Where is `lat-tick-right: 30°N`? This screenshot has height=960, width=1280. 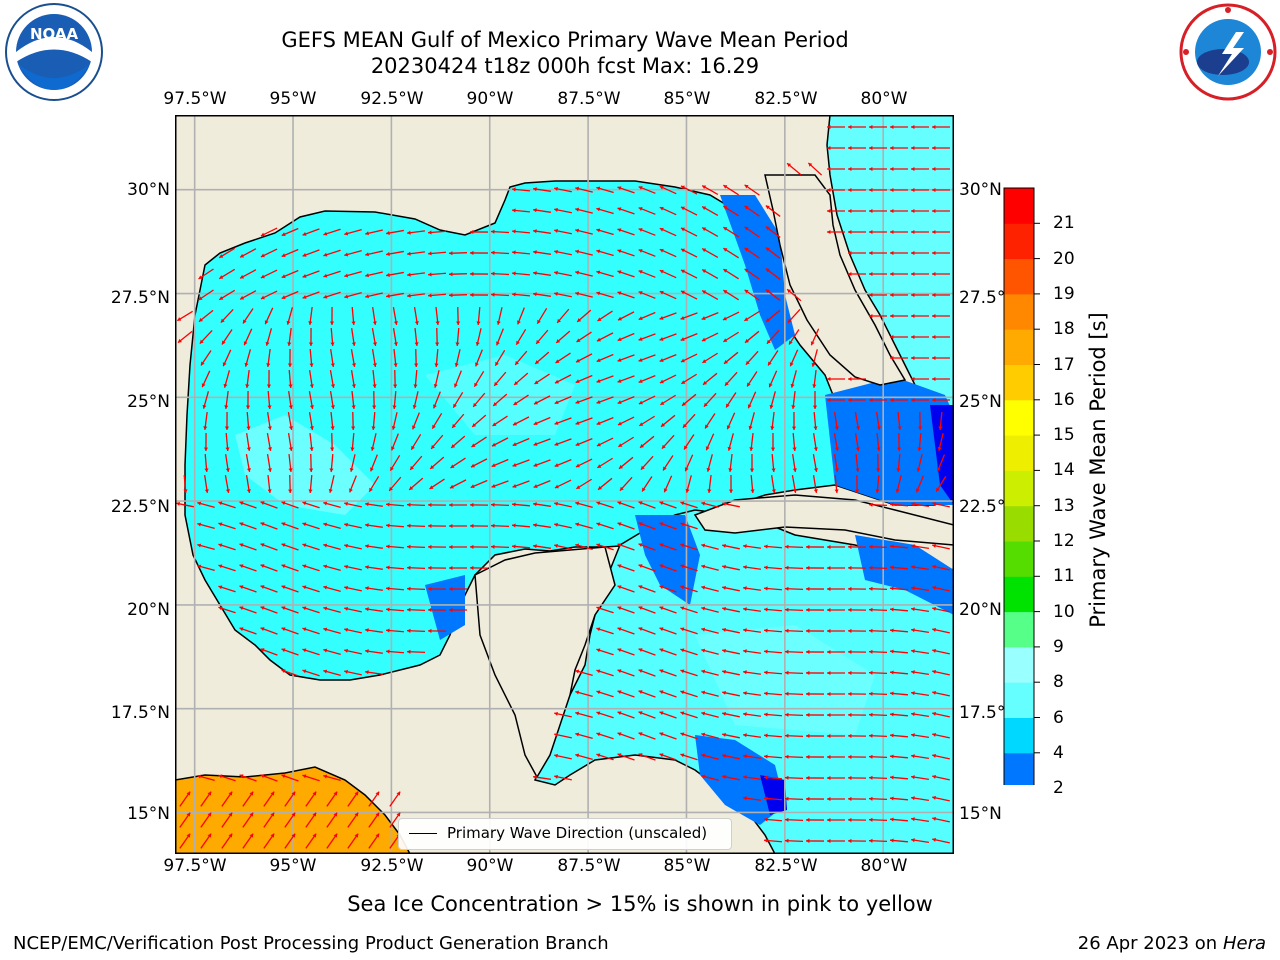 lat-tick-right: 30°N is located at coordinates (980, 190).